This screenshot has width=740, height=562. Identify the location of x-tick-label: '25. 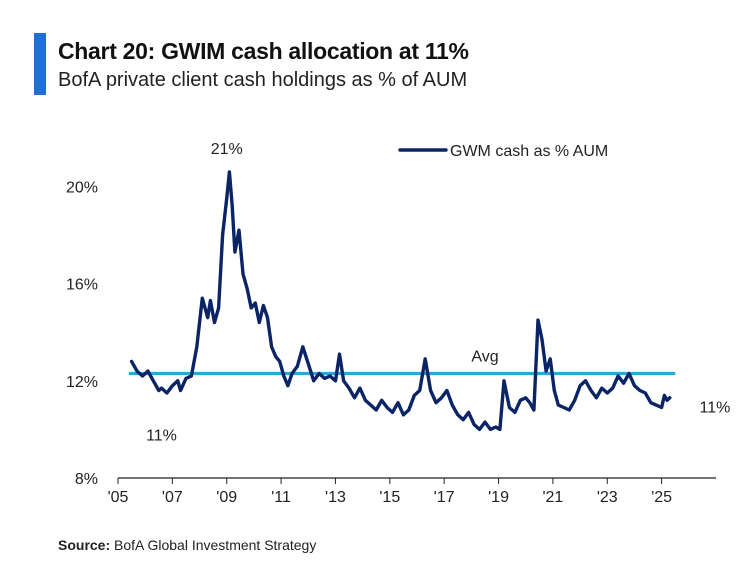
(661, 497).